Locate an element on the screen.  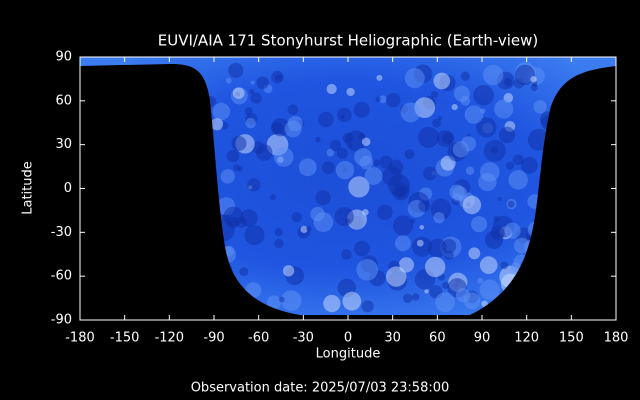
y-tick-label: -60 is located at coordinates (61, 276).